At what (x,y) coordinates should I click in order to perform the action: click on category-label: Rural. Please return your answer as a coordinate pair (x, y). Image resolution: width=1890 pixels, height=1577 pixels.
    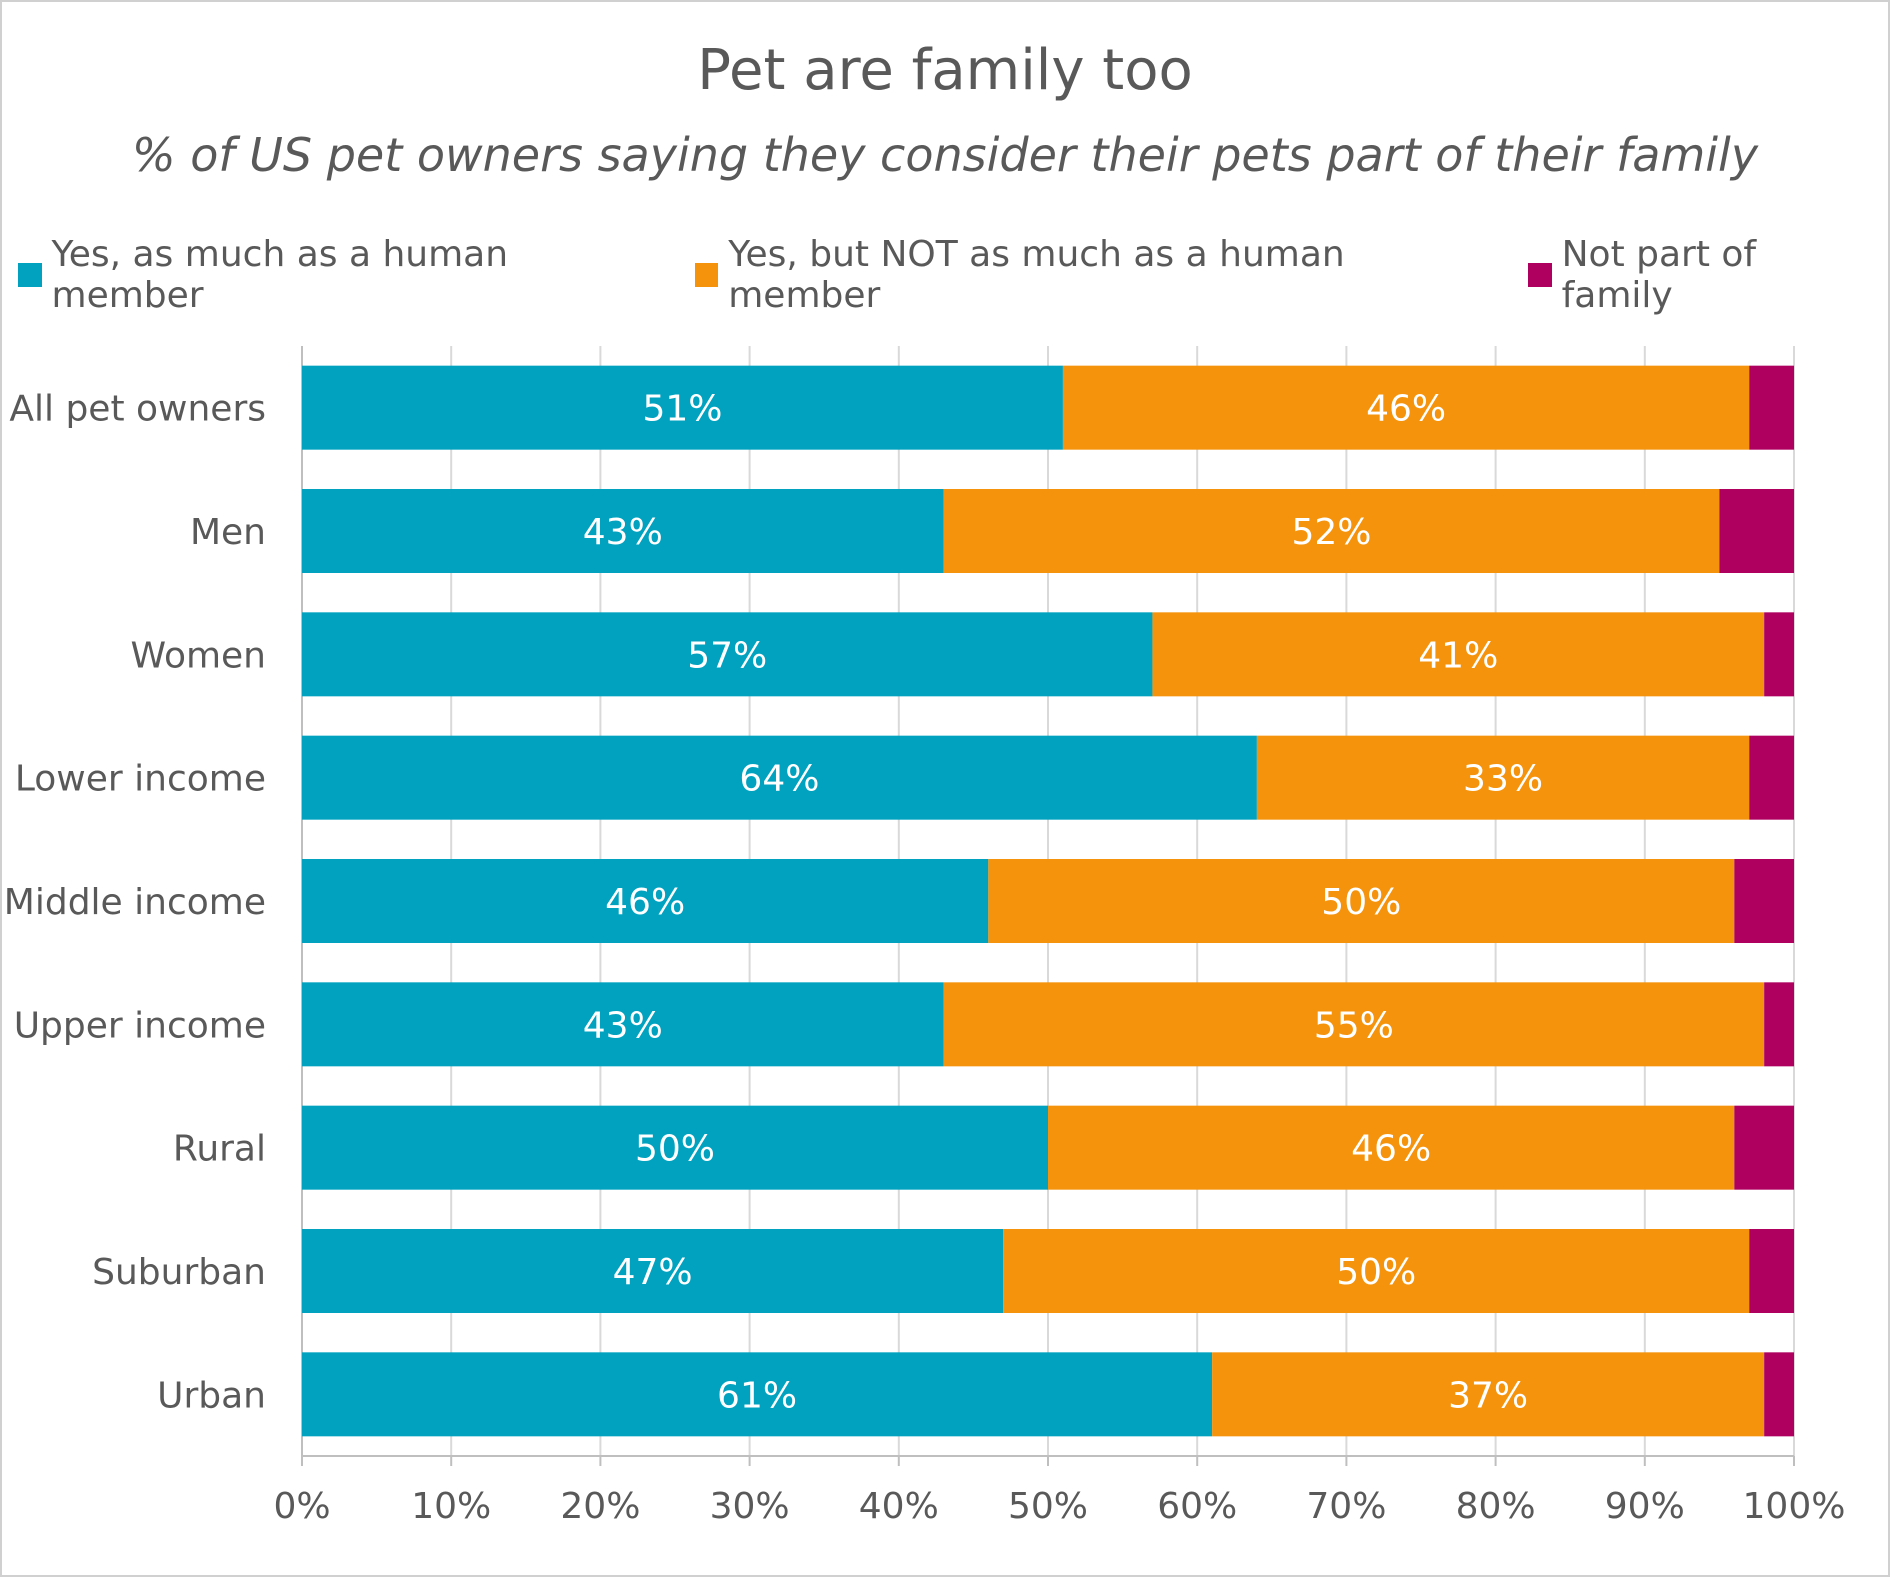
    Looking at the image, I should click on (219, 1149).